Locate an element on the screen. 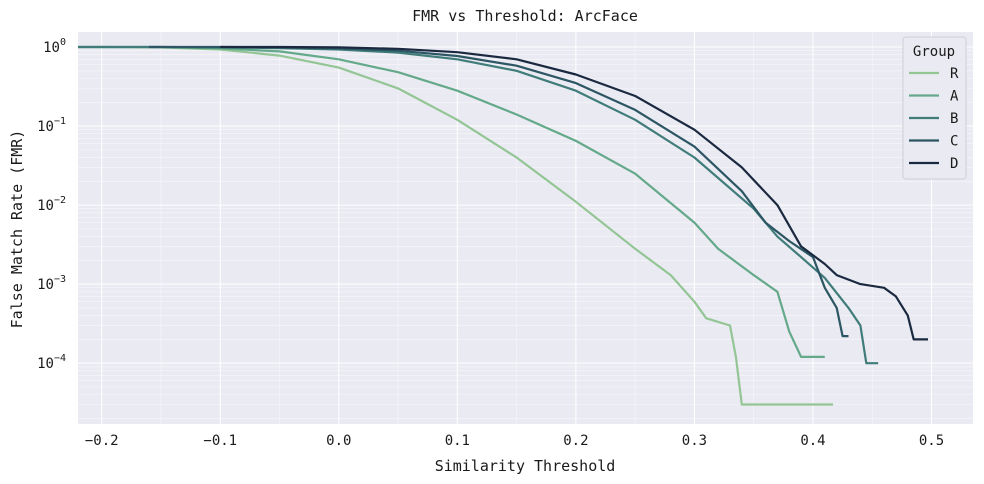 The height and width of the screenshot is (484, 984). y-tick-label: 10⁰ is located at coordinates (54, 46).